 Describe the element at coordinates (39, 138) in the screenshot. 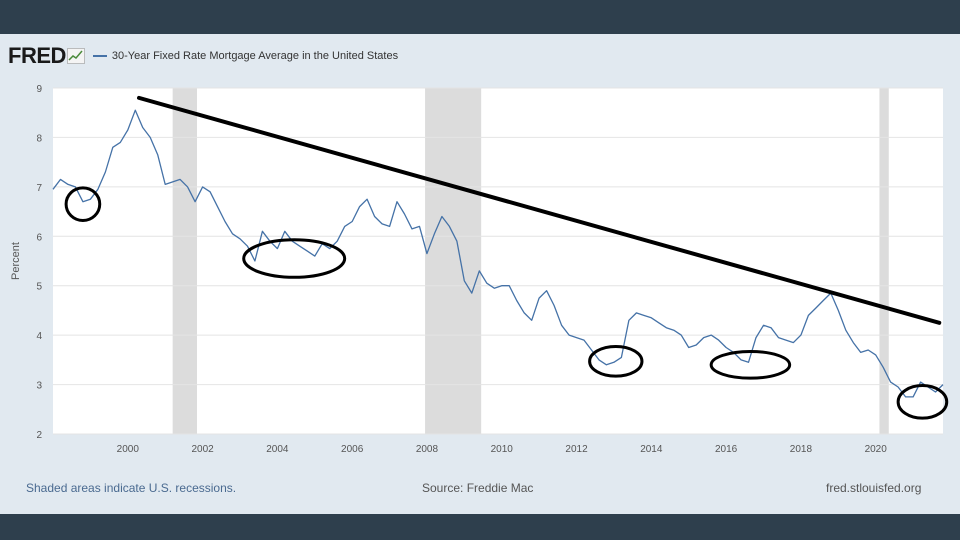

I see `y-tick-label: 8` at that location.